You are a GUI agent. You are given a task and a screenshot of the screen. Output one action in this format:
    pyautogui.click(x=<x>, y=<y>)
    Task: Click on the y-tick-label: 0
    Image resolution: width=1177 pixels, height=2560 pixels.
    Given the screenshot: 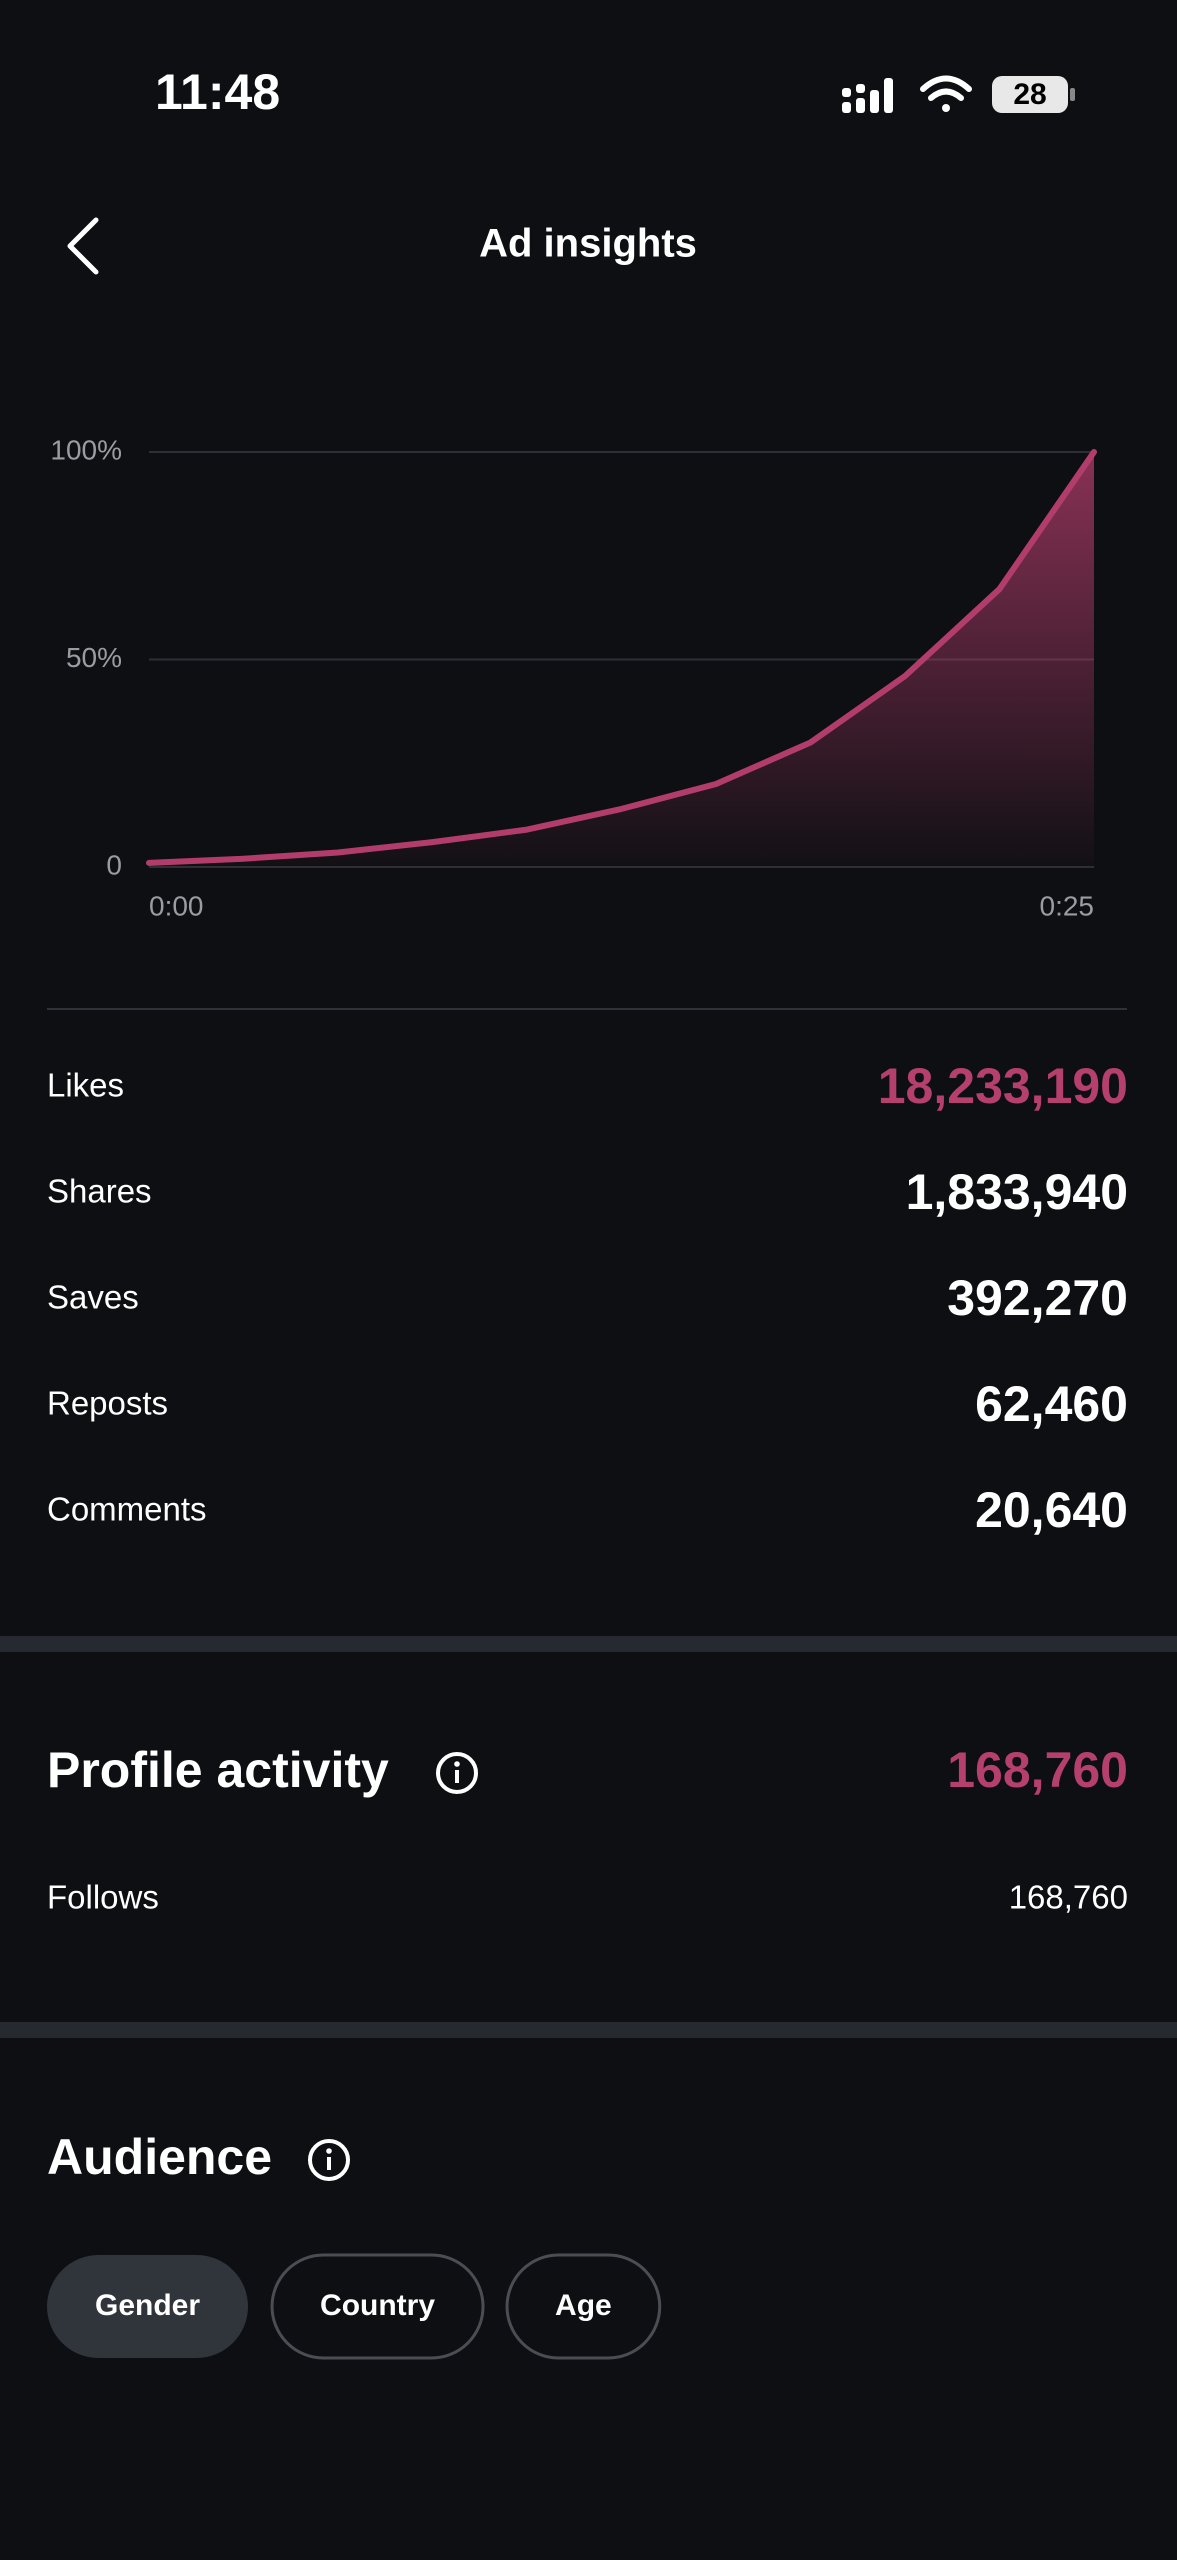 What is the action you would take?
    pyautogui.click(x=114, y=864)
    